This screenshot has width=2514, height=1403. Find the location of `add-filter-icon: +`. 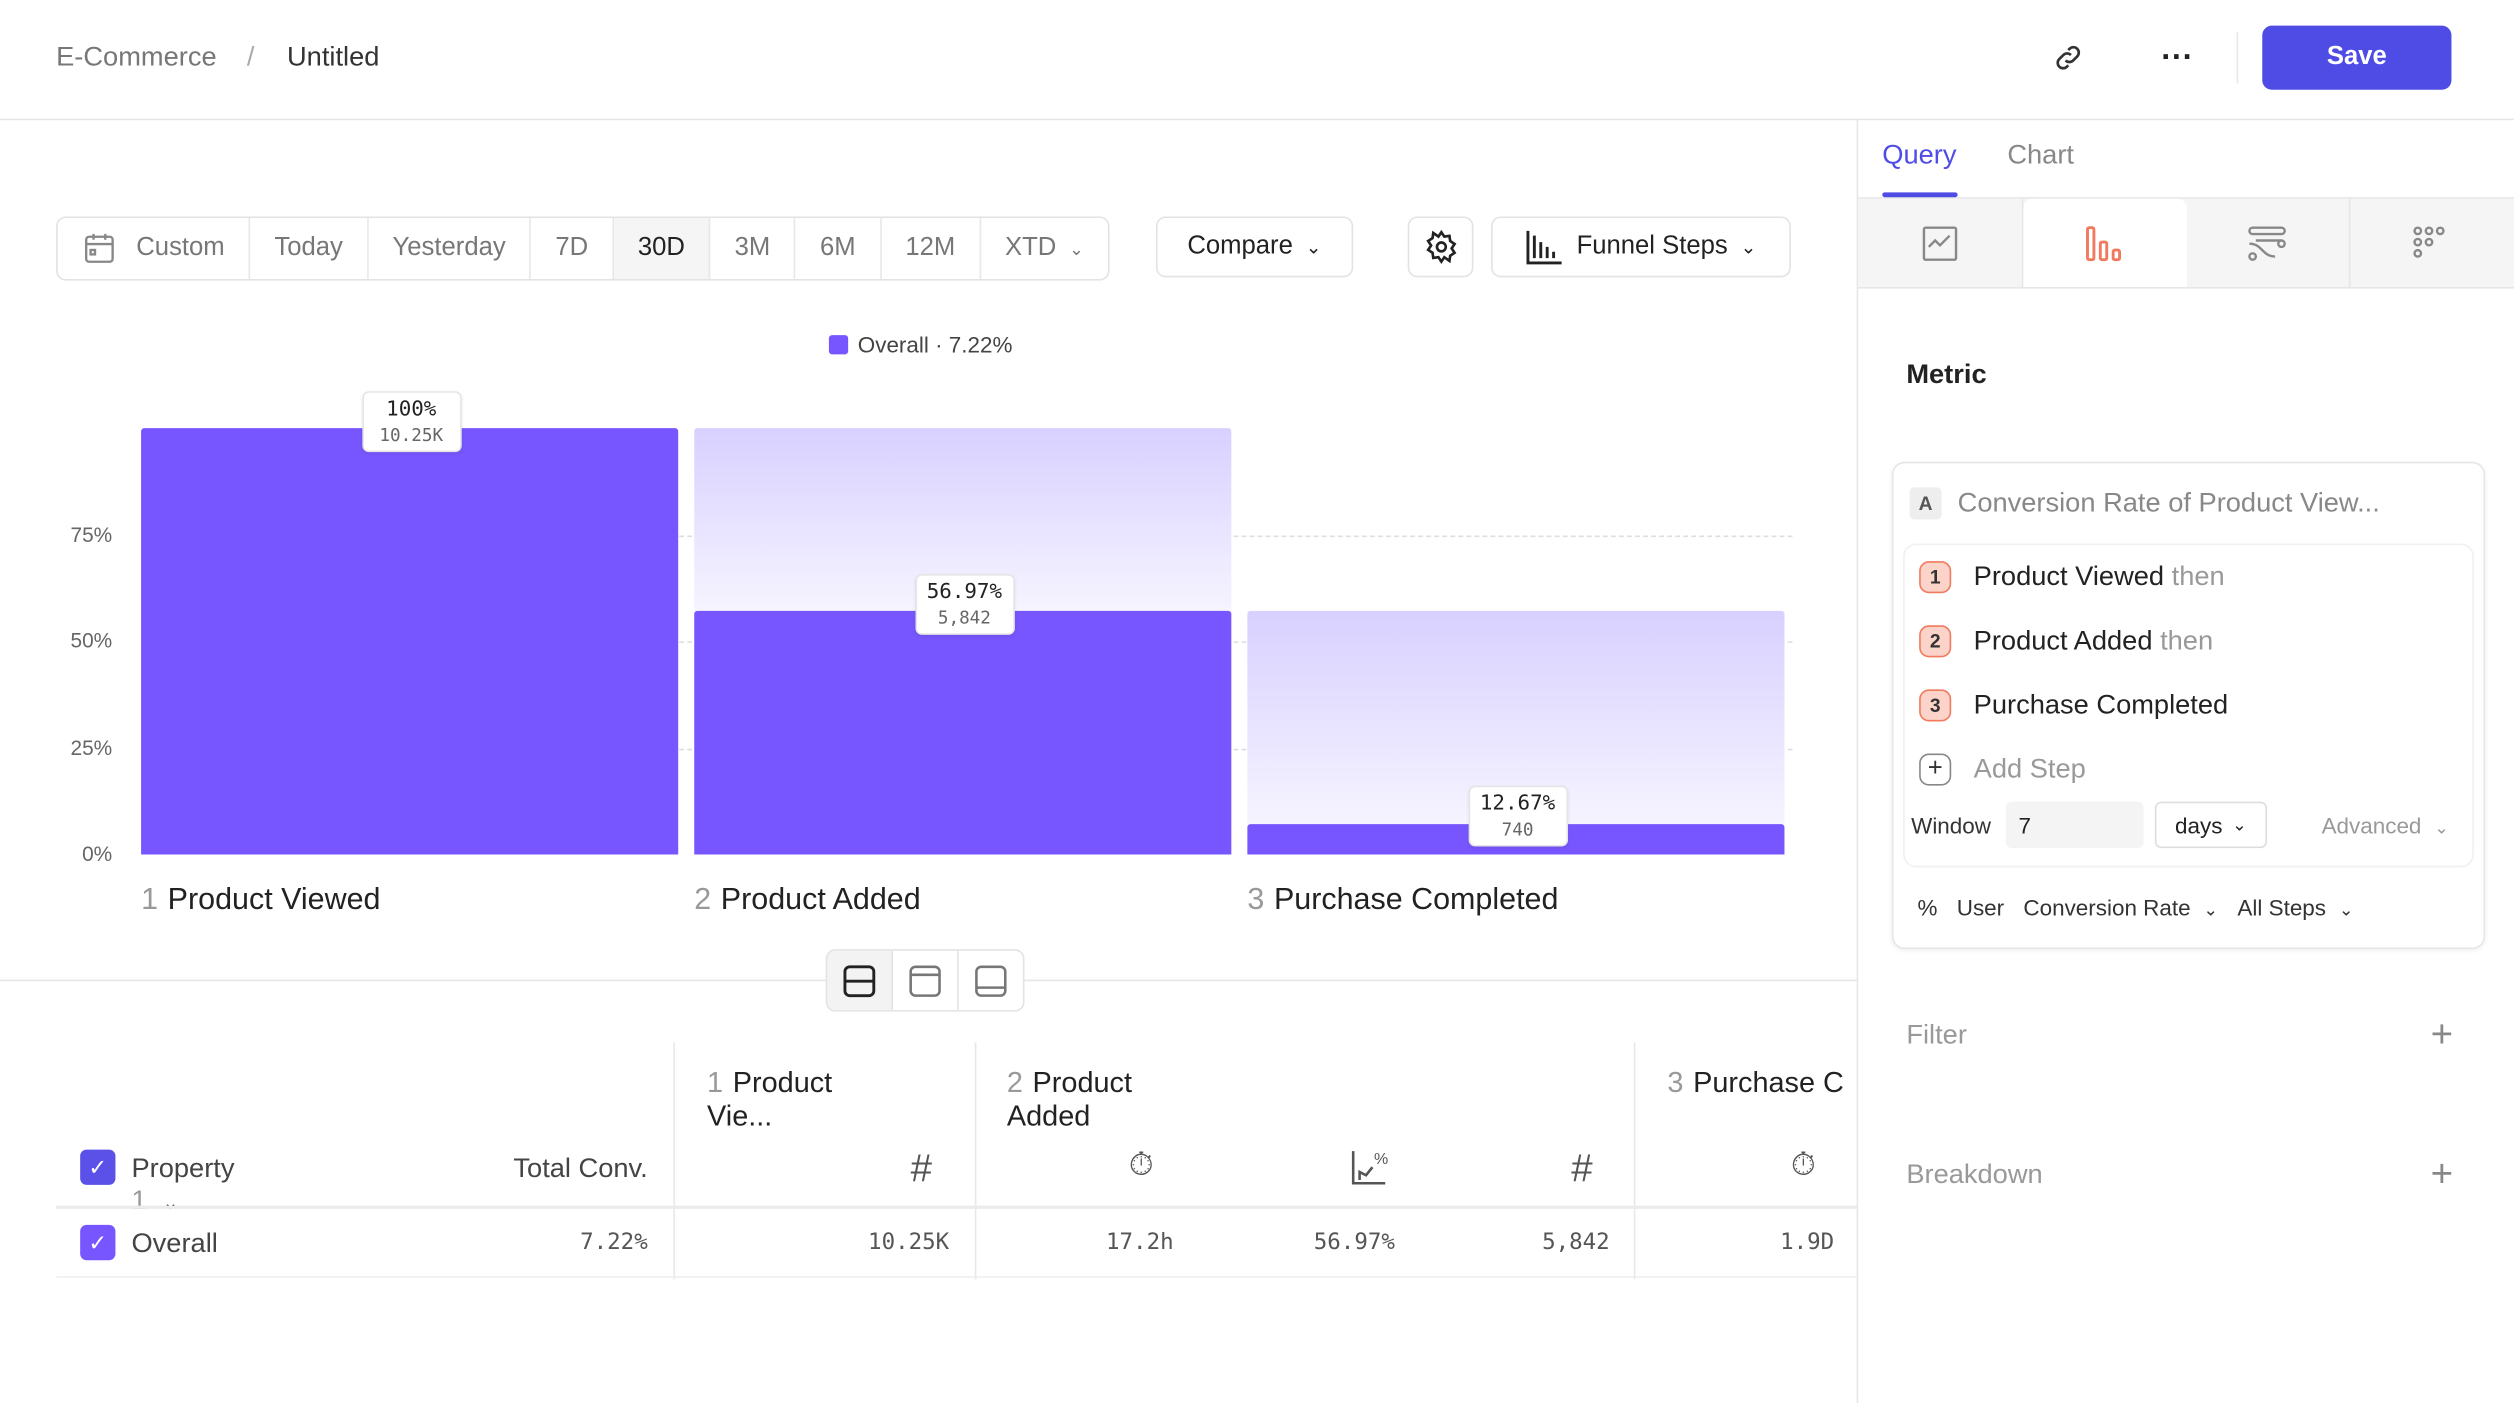

add-filter-icon: + is located at coordinates (2442, 1035).